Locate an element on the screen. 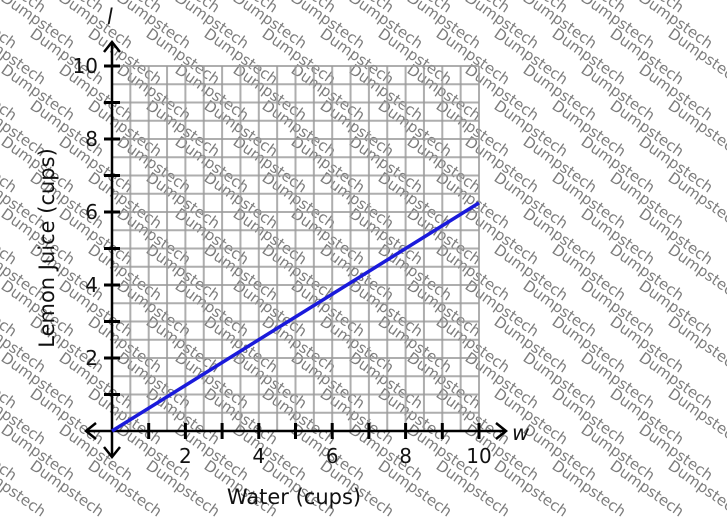 Image resolution: width=727 pixels, height=521 pixels. y-tick-label: 2 is located at coordinates (91, 358).